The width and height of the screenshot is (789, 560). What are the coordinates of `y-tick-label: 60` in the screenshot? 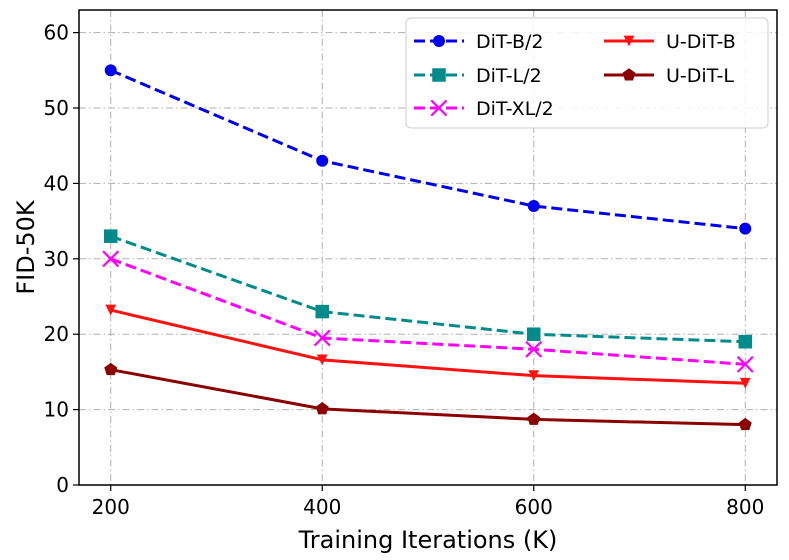 It's located at (56, 33).